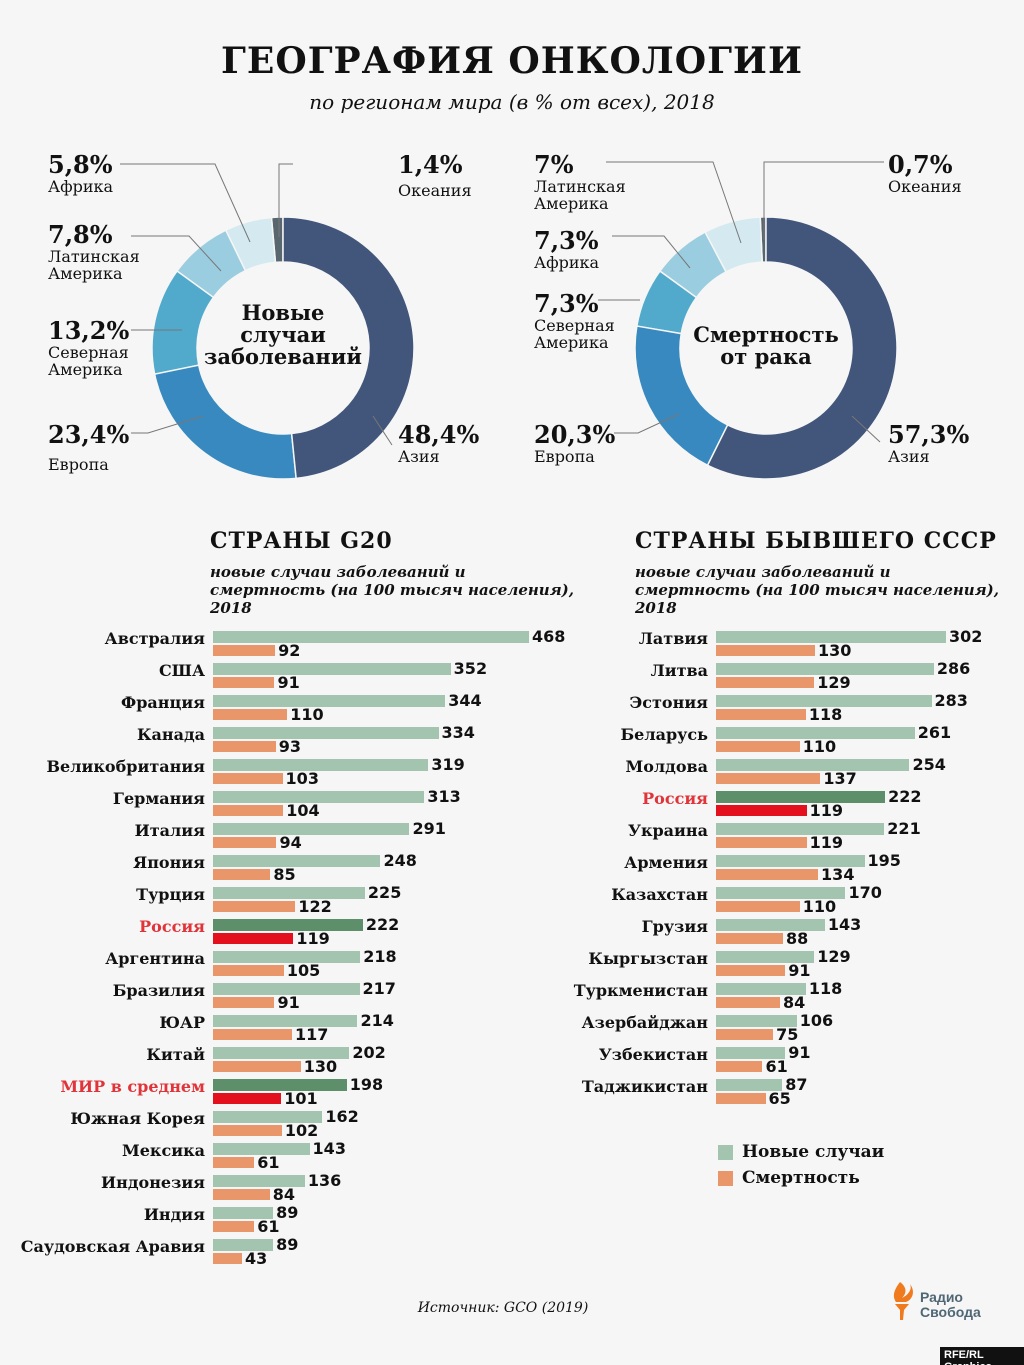  I want to click on deaths-value-label: 94, so click(290, 842).